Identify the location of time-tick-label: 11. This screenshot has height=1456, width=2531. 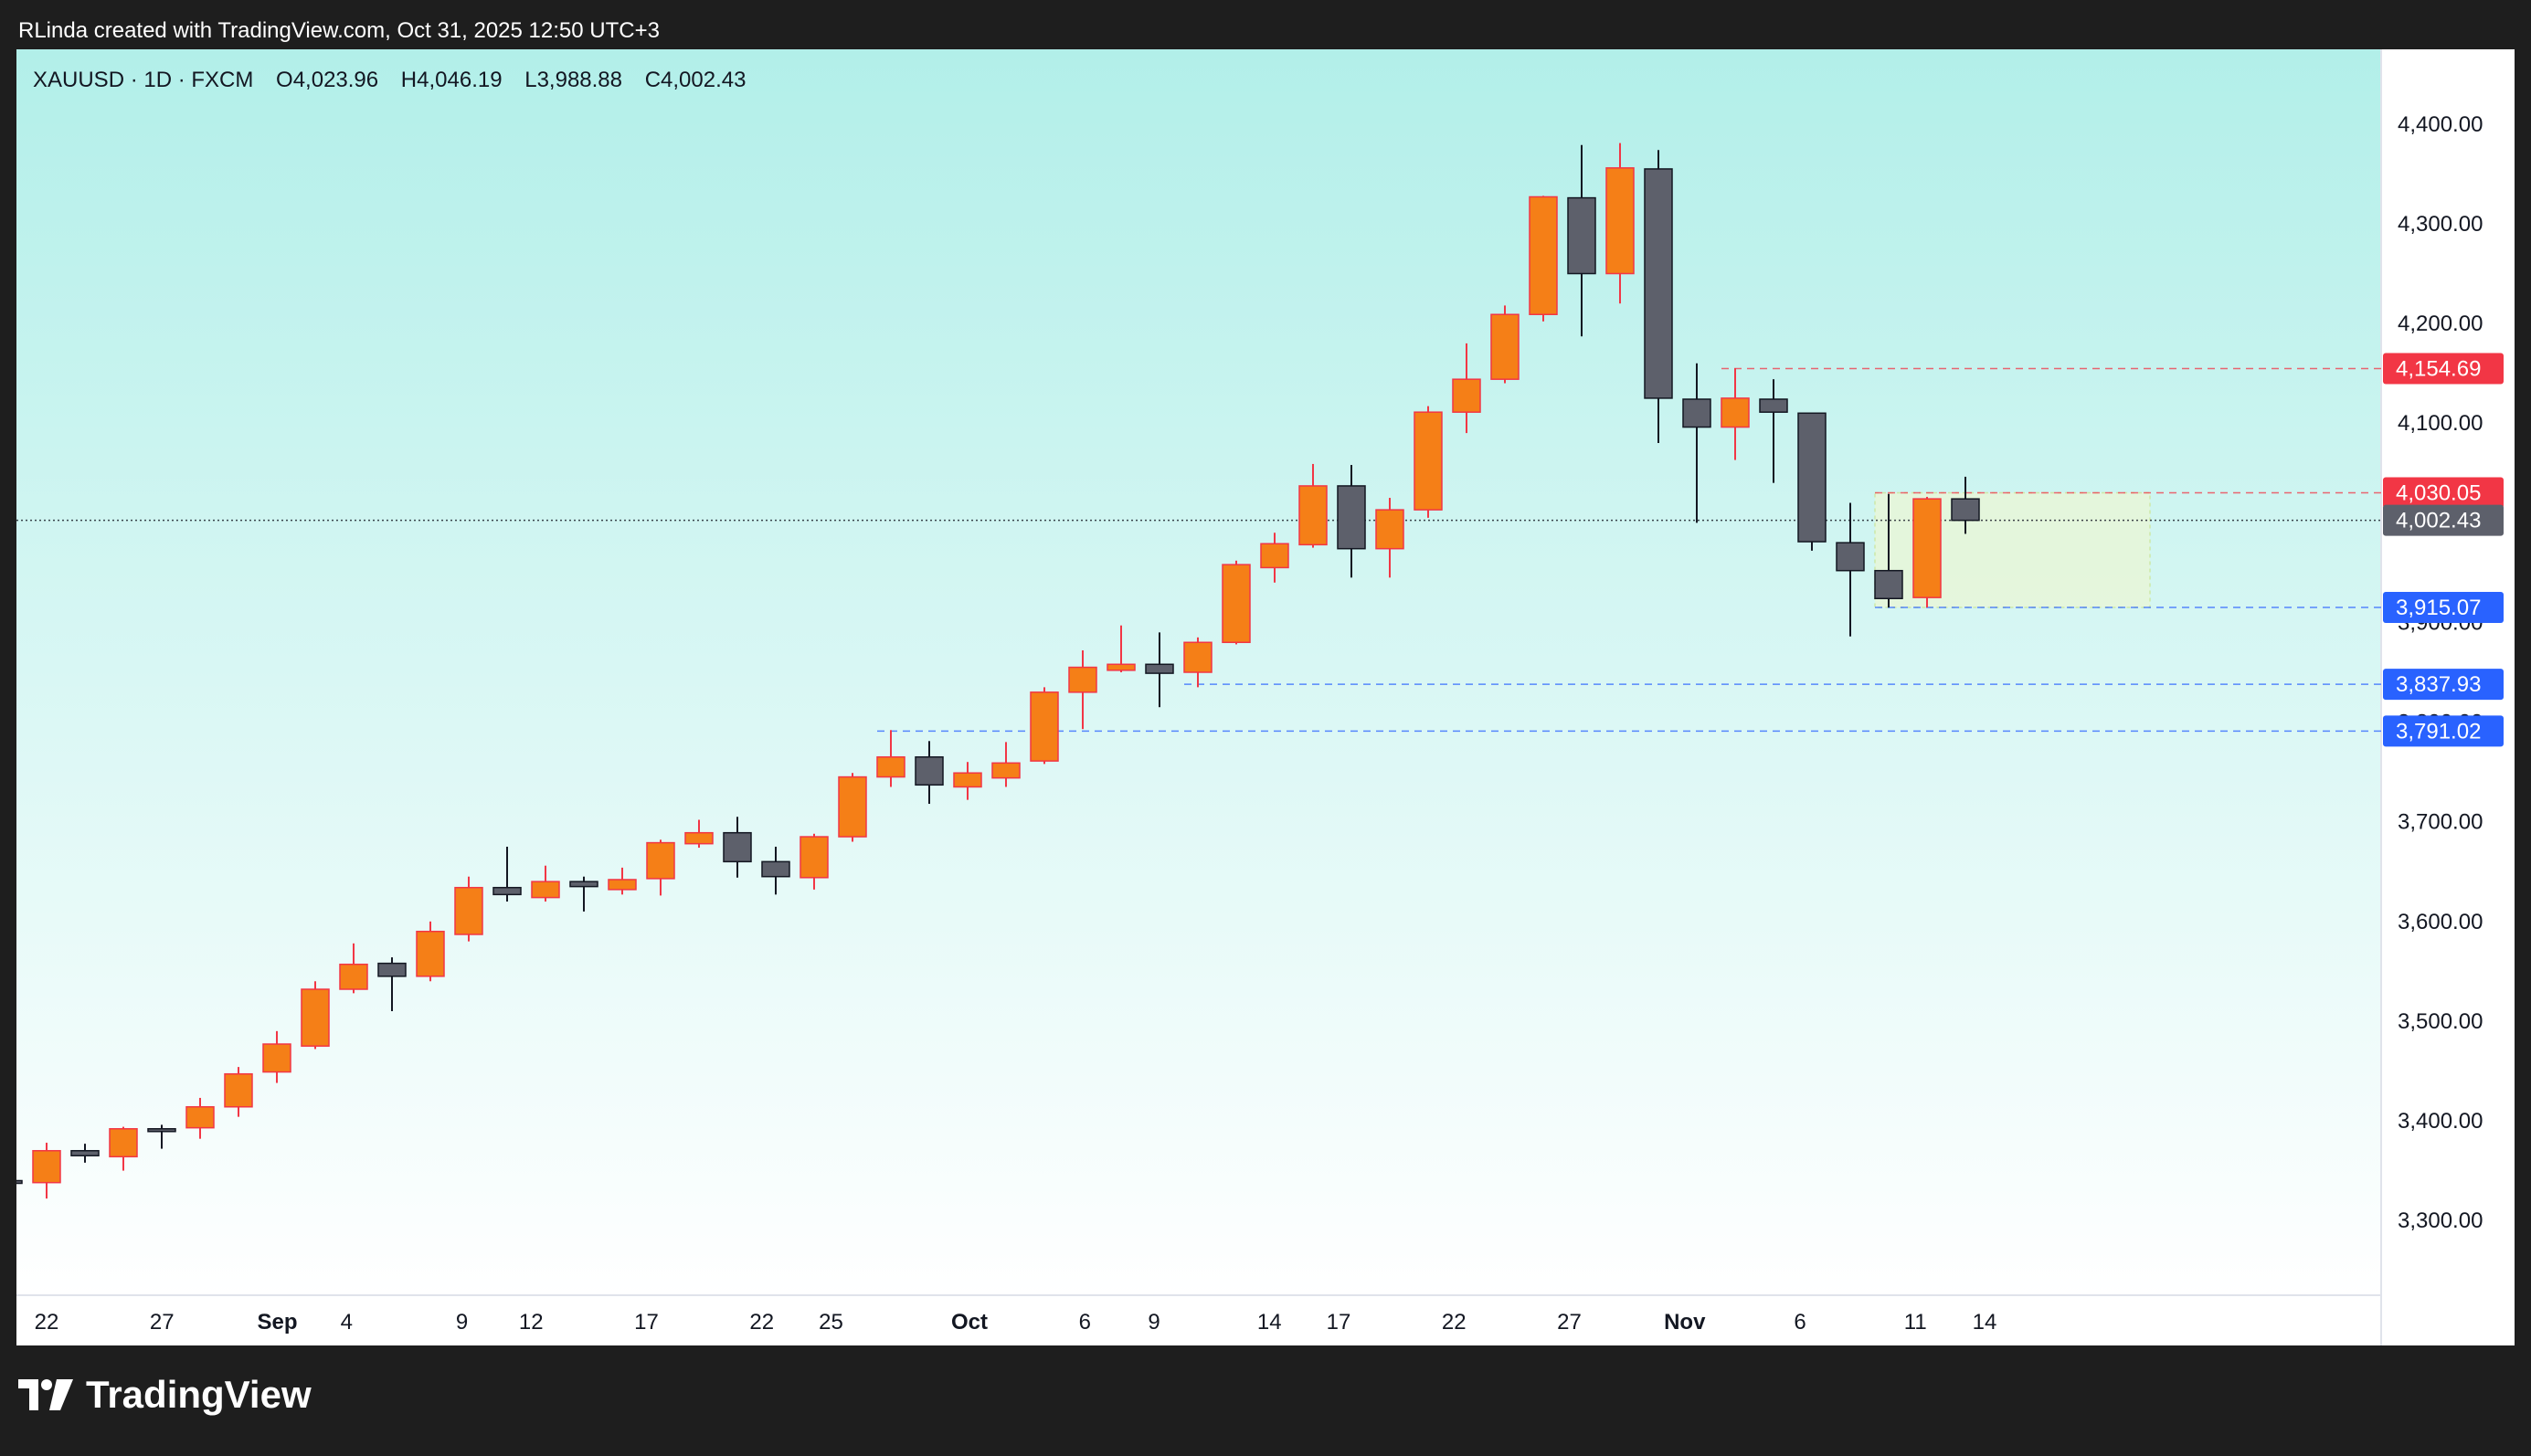
(1915, 1323).